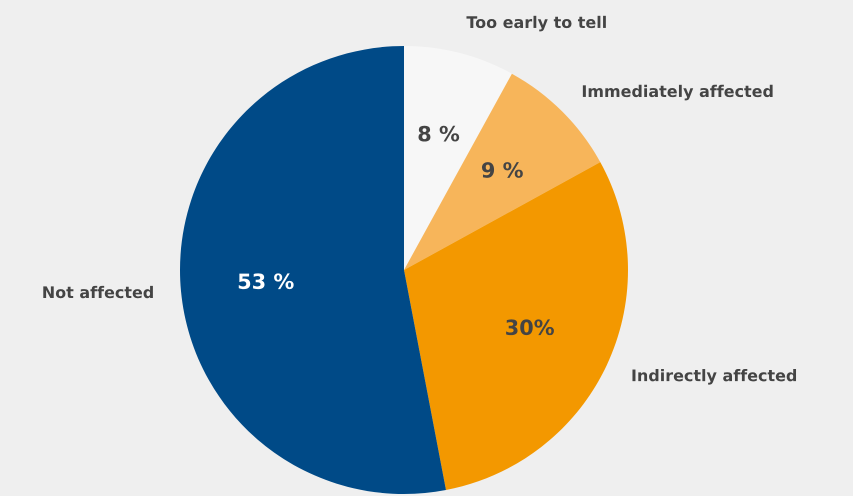 The image size is (853, 496). Describe the element at coordinates (530, 327) in the screenshot. I see `data-label: 30%` at that location.